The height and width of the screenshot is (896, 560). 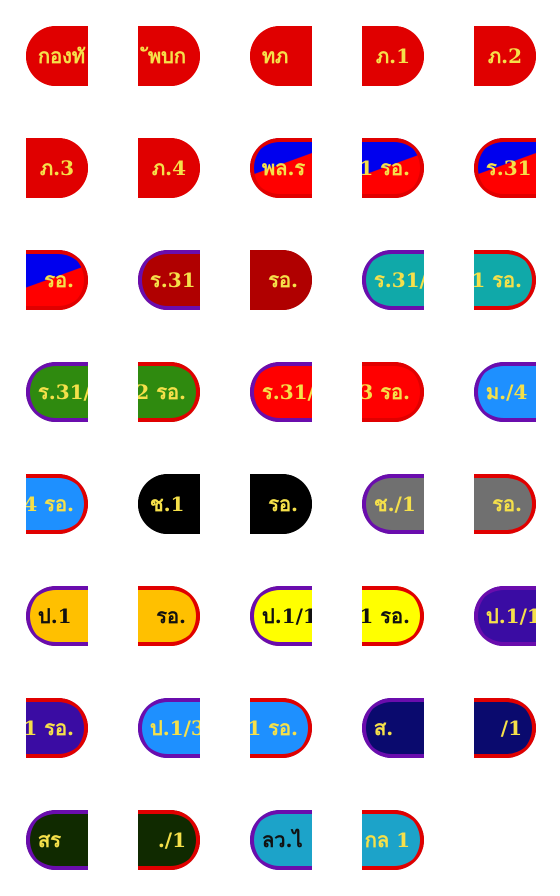 What do you see at coordinates (399, 280) in the screenshot?
I see `sticker-label: ร.31/` at bounding box center [399, 280].